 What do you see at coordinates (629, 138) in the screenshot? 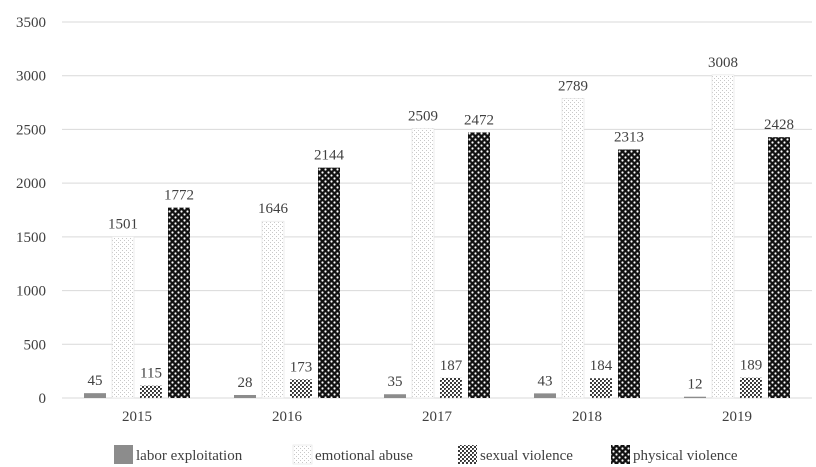
I see `data-label-physical-violence-2018: 2313` at bounding box center [629, 138].